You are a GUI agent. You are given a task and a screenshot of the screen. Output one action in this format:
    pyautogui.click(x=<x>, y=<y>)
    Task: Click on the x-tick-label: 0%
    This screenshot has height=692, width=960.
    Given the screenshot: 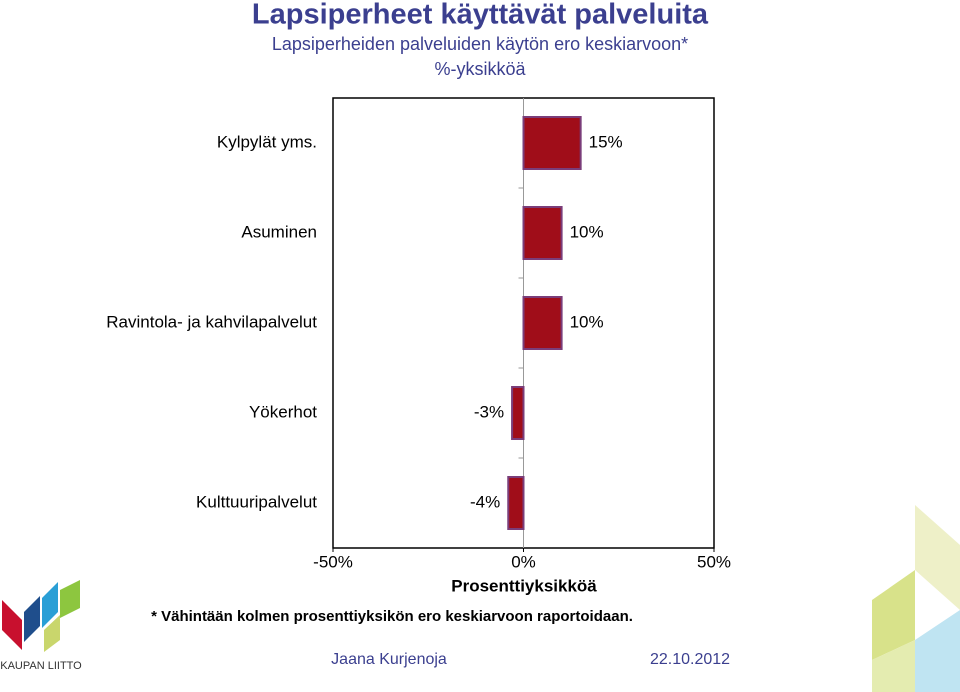 What is the action you would take?
    pyautogui.click(x=523, y=561)
    